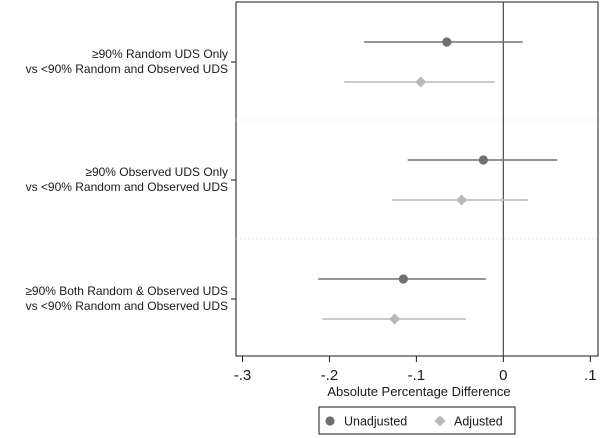  I want to click on x-axis: -.3 -.2 -.1 0 .1, so click(415, 370).